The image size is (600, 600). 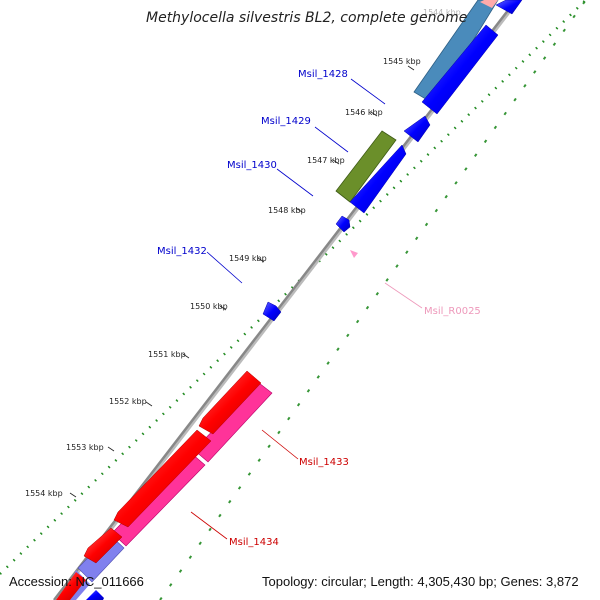 What do you see at coordinates (509, 7) in the screenshot?
I see `gene-Msil_1427-cds` at bounding box center [509, 7].